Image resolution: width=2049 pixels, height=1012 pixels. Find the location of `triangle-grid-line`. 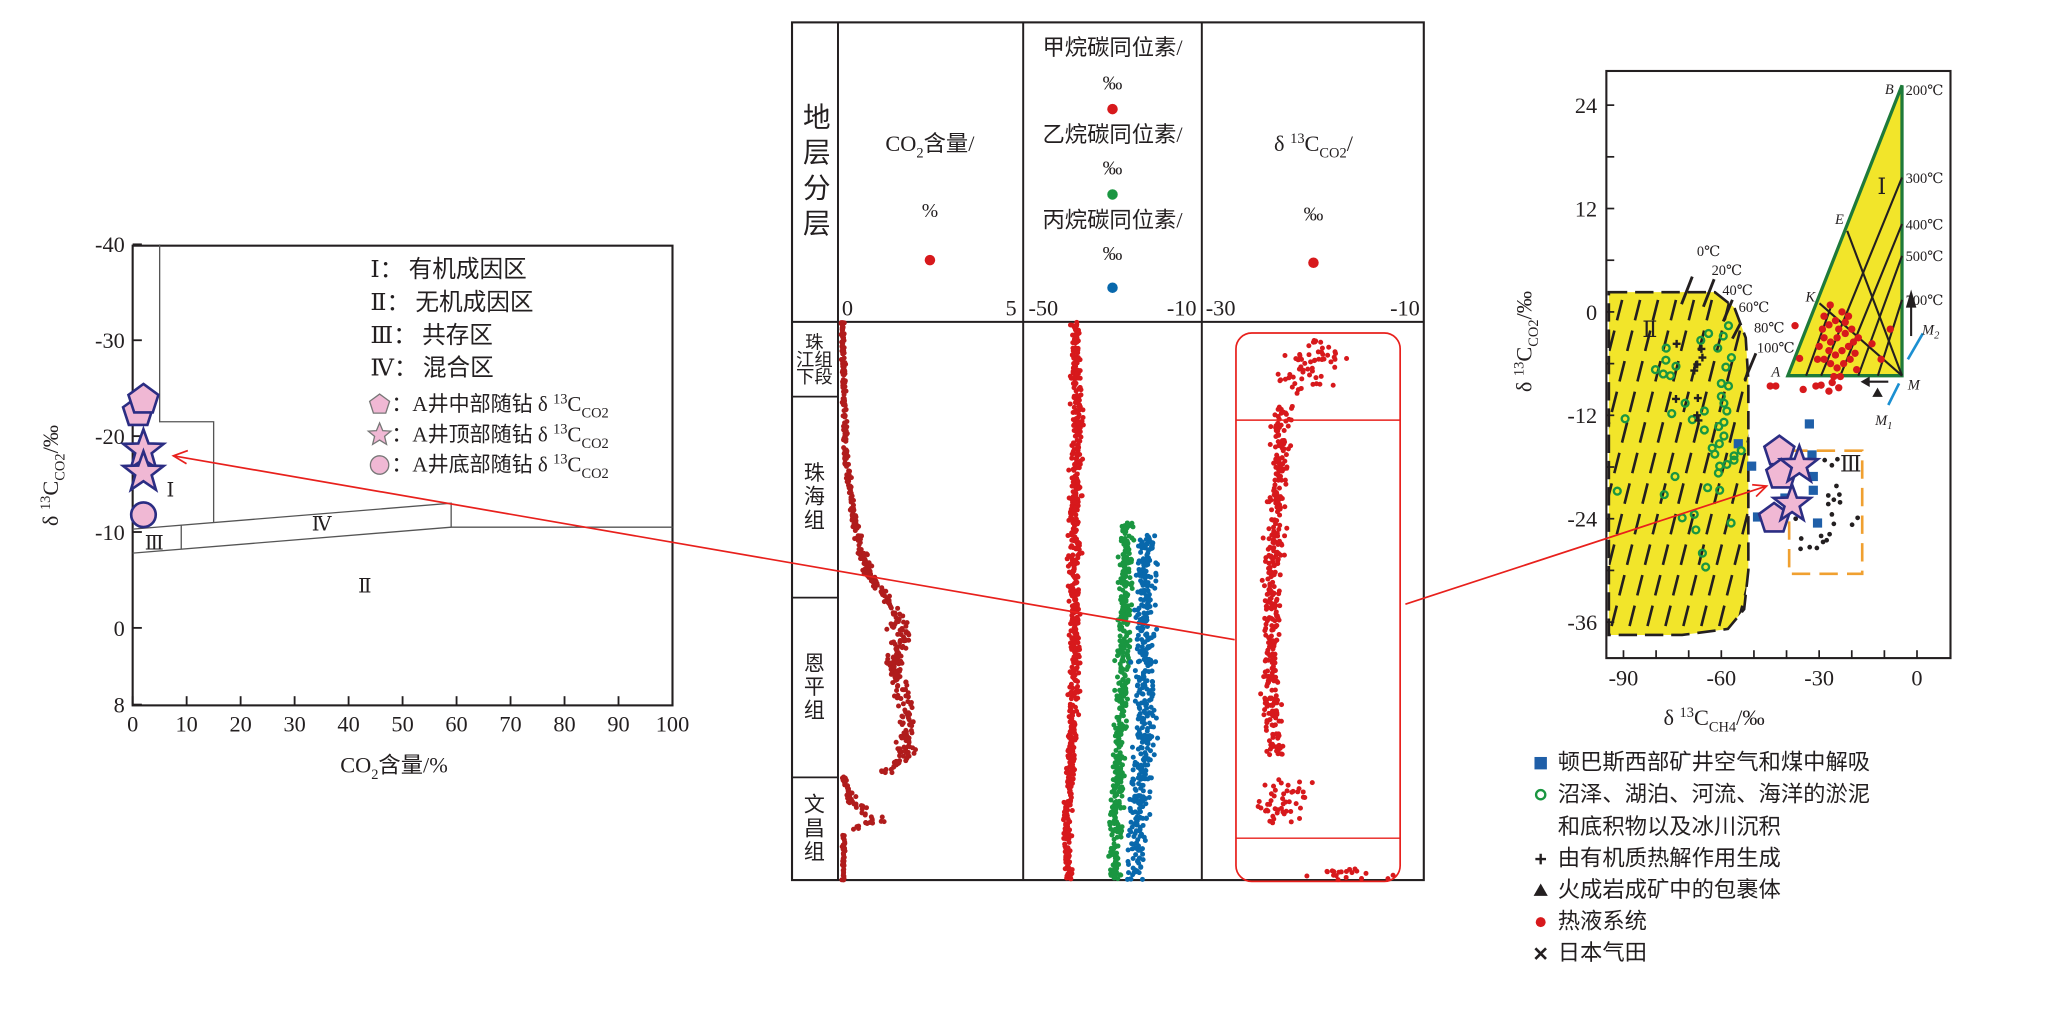

triangle-grid-line is located at coordinates (1861, 277).